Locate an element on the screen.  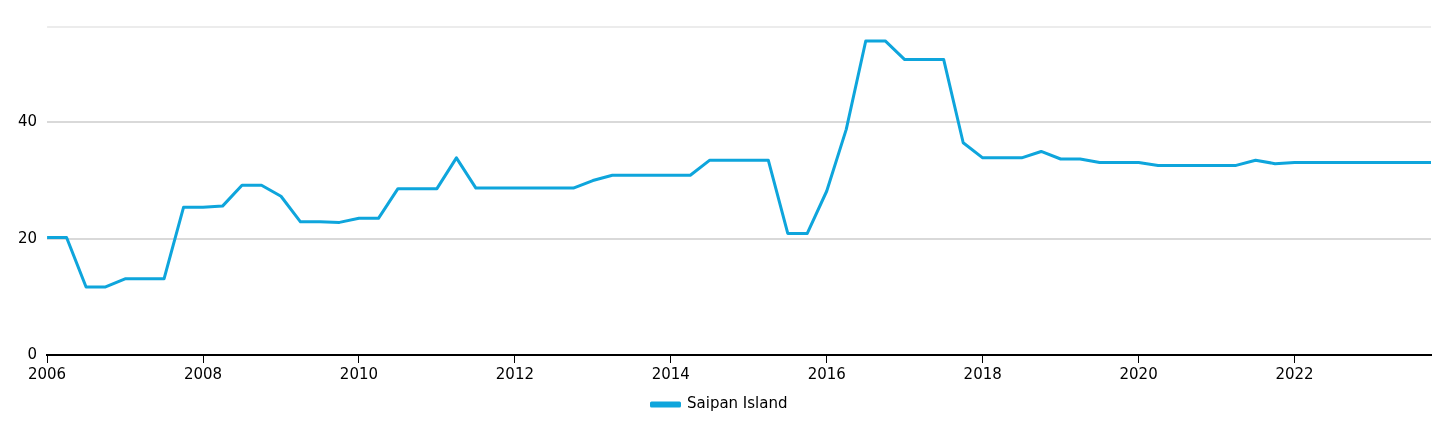
x-tick-label: 2022 is located at coordinates (1294, 373).